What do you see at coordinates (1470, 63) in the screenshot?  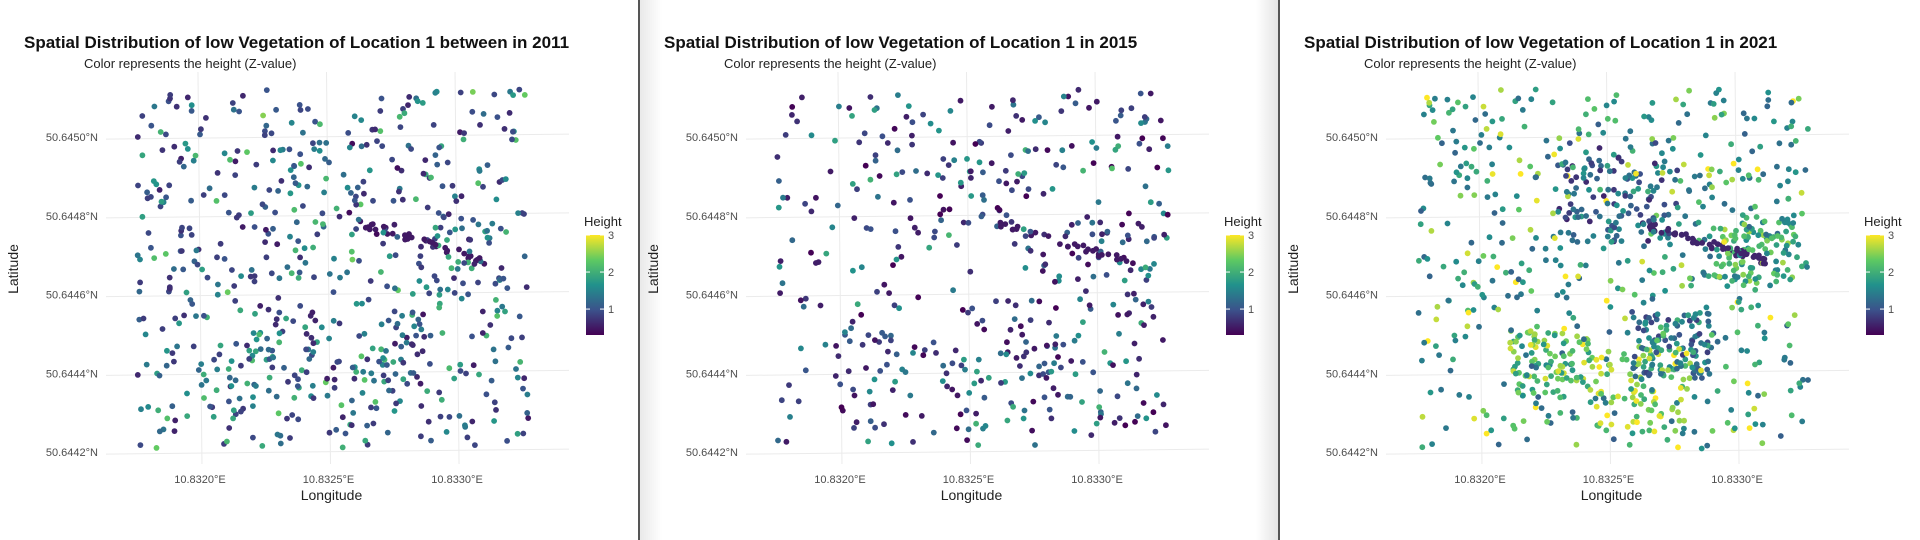 I see `chart-subtitle: Color represents the height (Z-value)` at bounding box center [1470, 63].